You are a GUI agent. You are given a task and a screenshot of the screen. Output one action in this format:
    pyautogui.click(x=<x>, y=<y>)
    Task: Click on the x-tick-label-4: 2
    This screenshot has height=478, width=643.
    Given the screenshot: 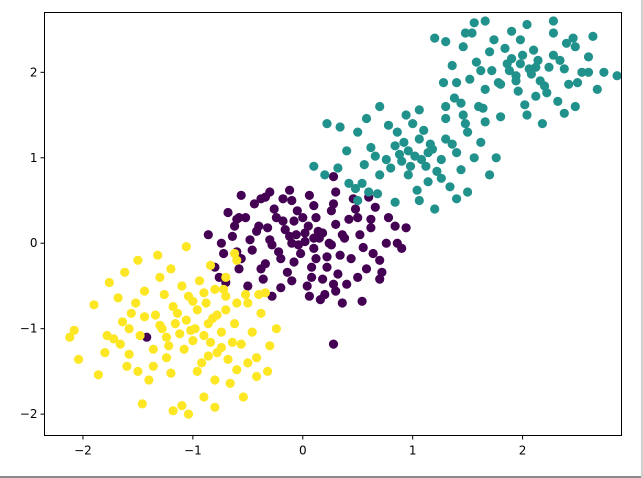 What is the action you would take?
    pyautogui.click(x=523, y=451)
    